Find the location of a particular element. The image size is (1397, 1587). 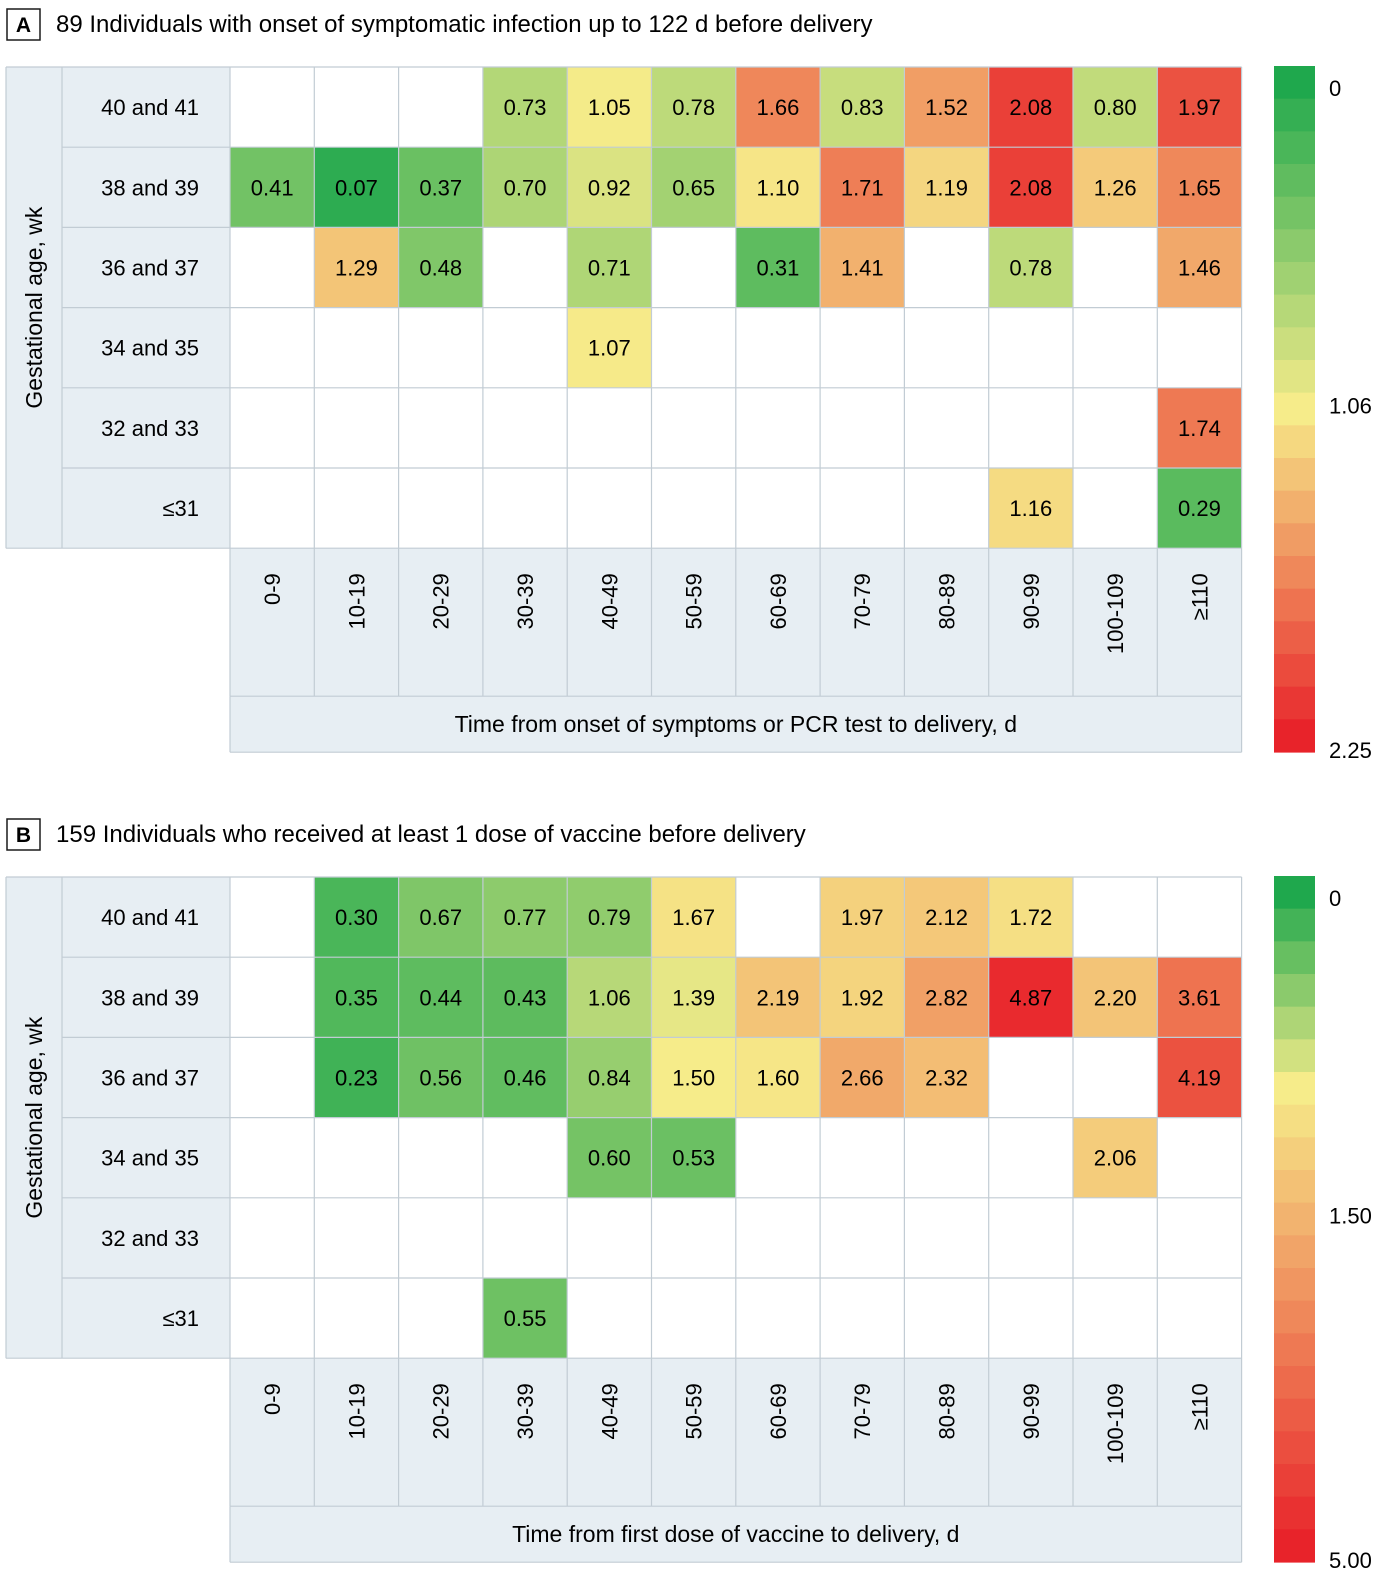

cell-value: 2.19 is located at coordinates (778, 997).